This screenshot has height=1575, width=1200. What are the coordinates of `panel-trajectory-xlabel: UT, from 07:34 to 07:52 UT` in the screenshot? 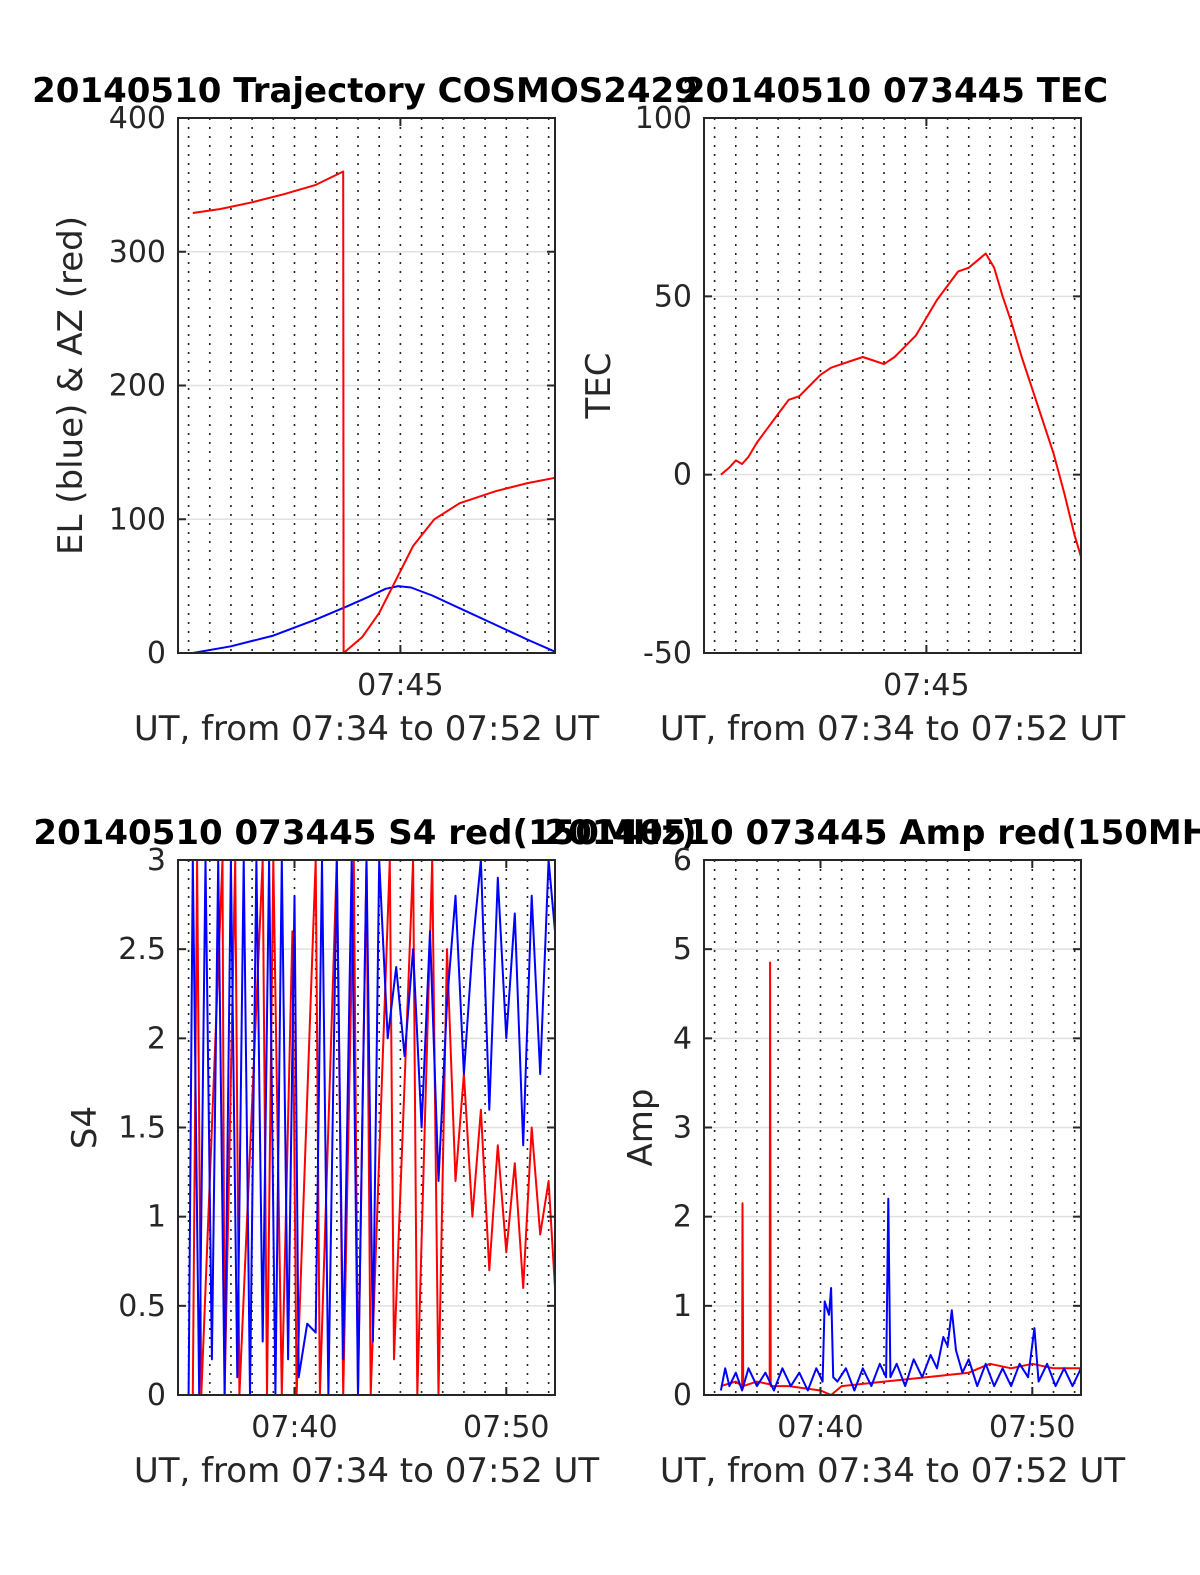 It's located at (367, 729).